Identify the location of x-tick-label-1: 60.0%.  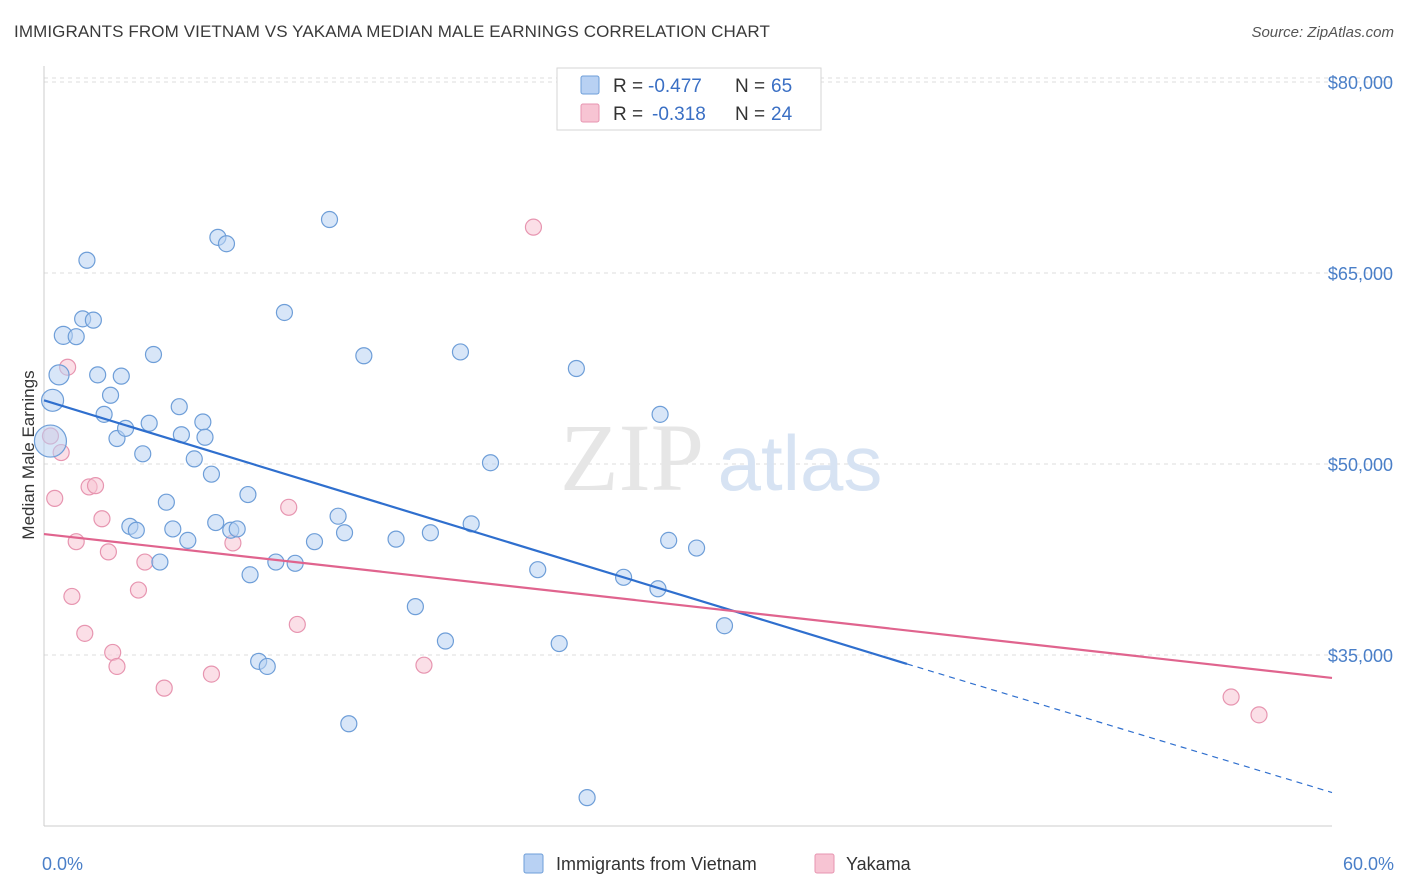
(1368, 864).